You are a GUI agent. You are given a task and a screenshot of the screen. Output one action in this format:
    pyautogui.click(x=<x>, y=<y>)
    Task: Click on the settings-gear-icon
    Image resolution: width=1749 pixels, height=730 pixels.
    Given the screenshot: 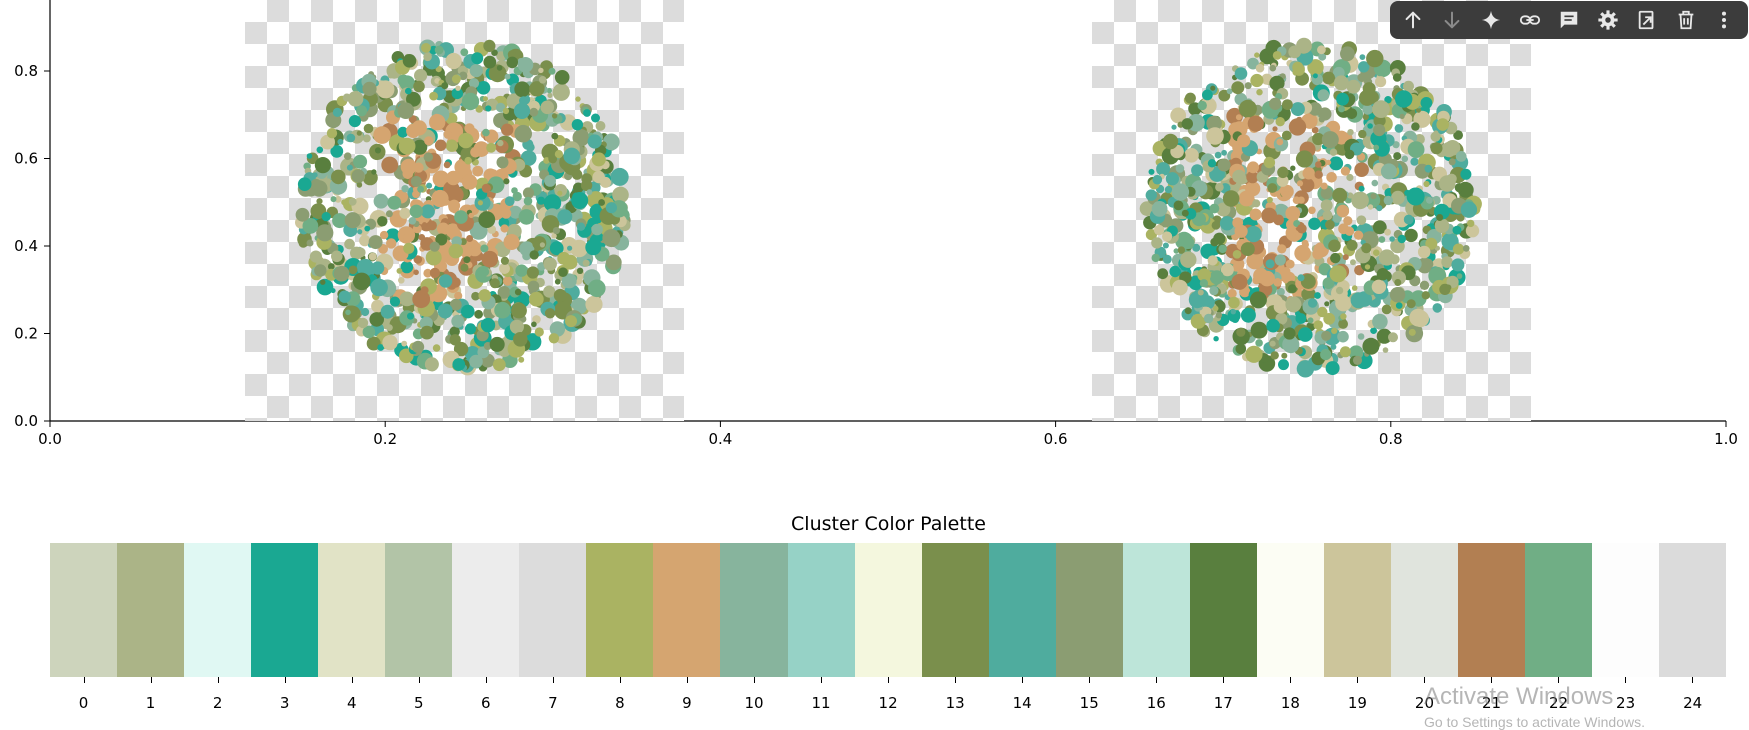 What is the action you would take?
    pyautogui.click(x=1608, y=20)
    